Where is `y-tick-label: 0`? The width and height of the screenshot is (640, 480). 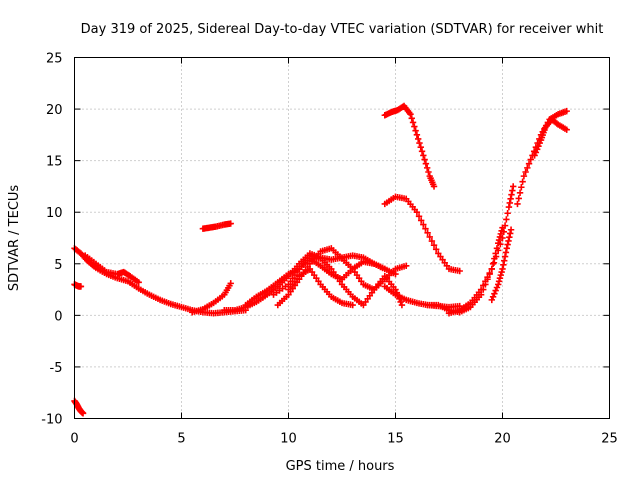 y-tick-label: 0 is located at coordinates (58, 316).